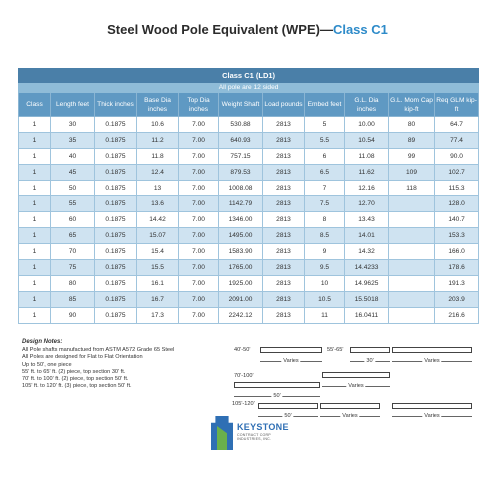  Describe the element at coordinates (240, 252) in the screenshot. I see `table-cell: 1583.90` at that location.